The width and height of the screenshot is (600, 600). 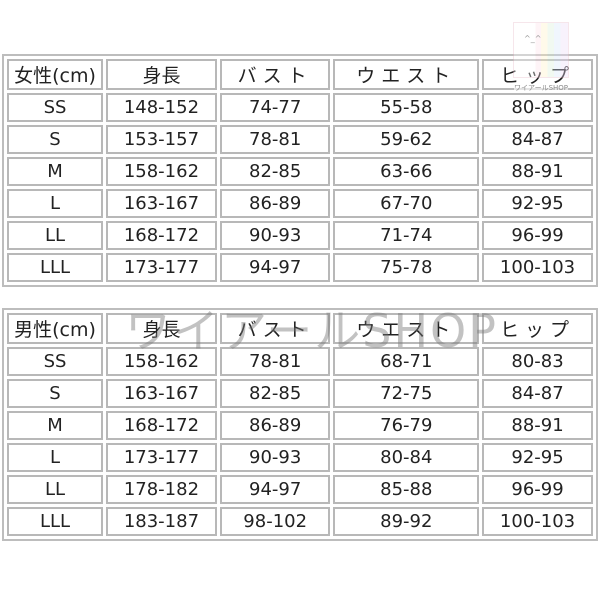 I want to click on cell-waist: 71-74, so click(x=406, y=235).